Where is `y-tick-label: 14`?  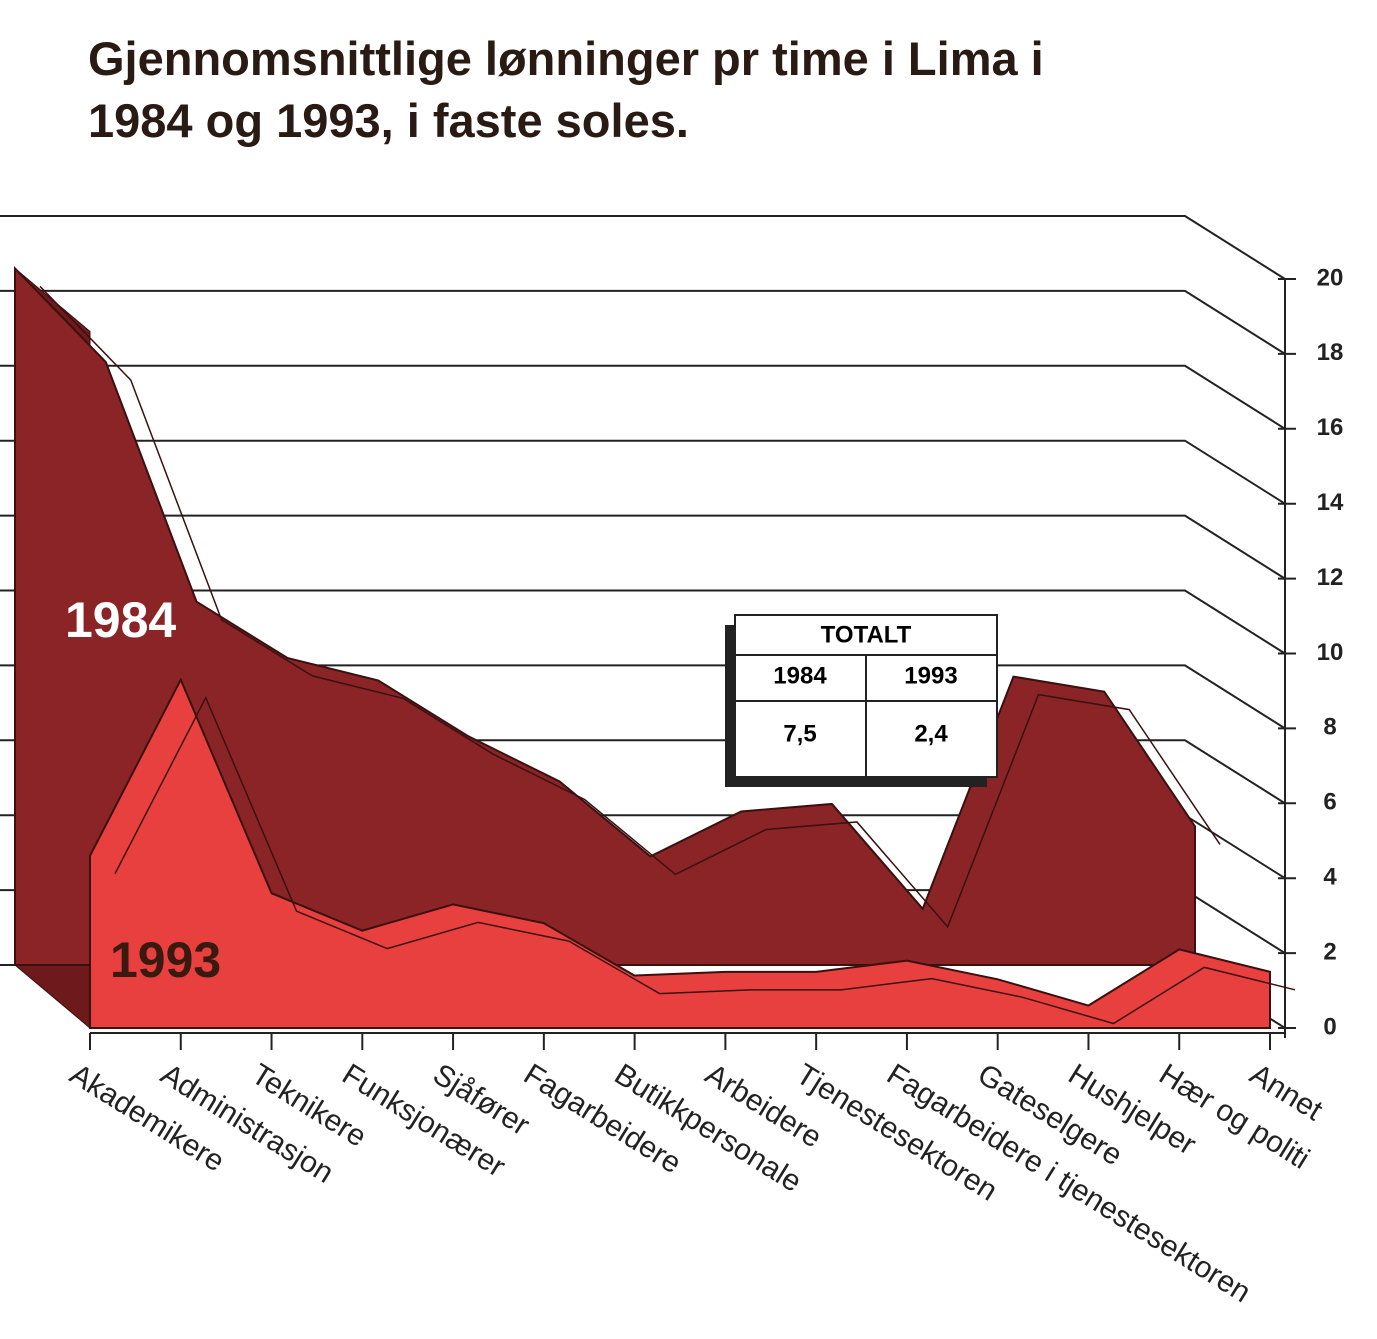
y-tick-label: 14 is located at coordinates (1330, 502).